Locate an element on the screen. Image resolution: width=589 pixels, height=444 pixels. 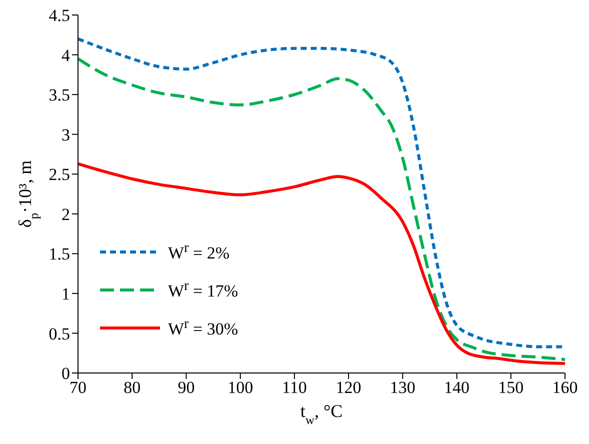
y-tick-label: 2.5 is located at coordinates (59, 174).